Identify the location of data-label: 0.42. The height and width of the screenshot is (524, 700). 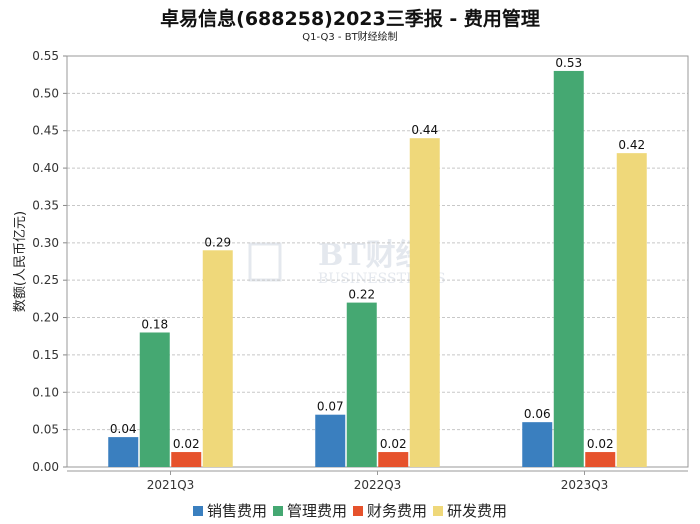
(631, 145).